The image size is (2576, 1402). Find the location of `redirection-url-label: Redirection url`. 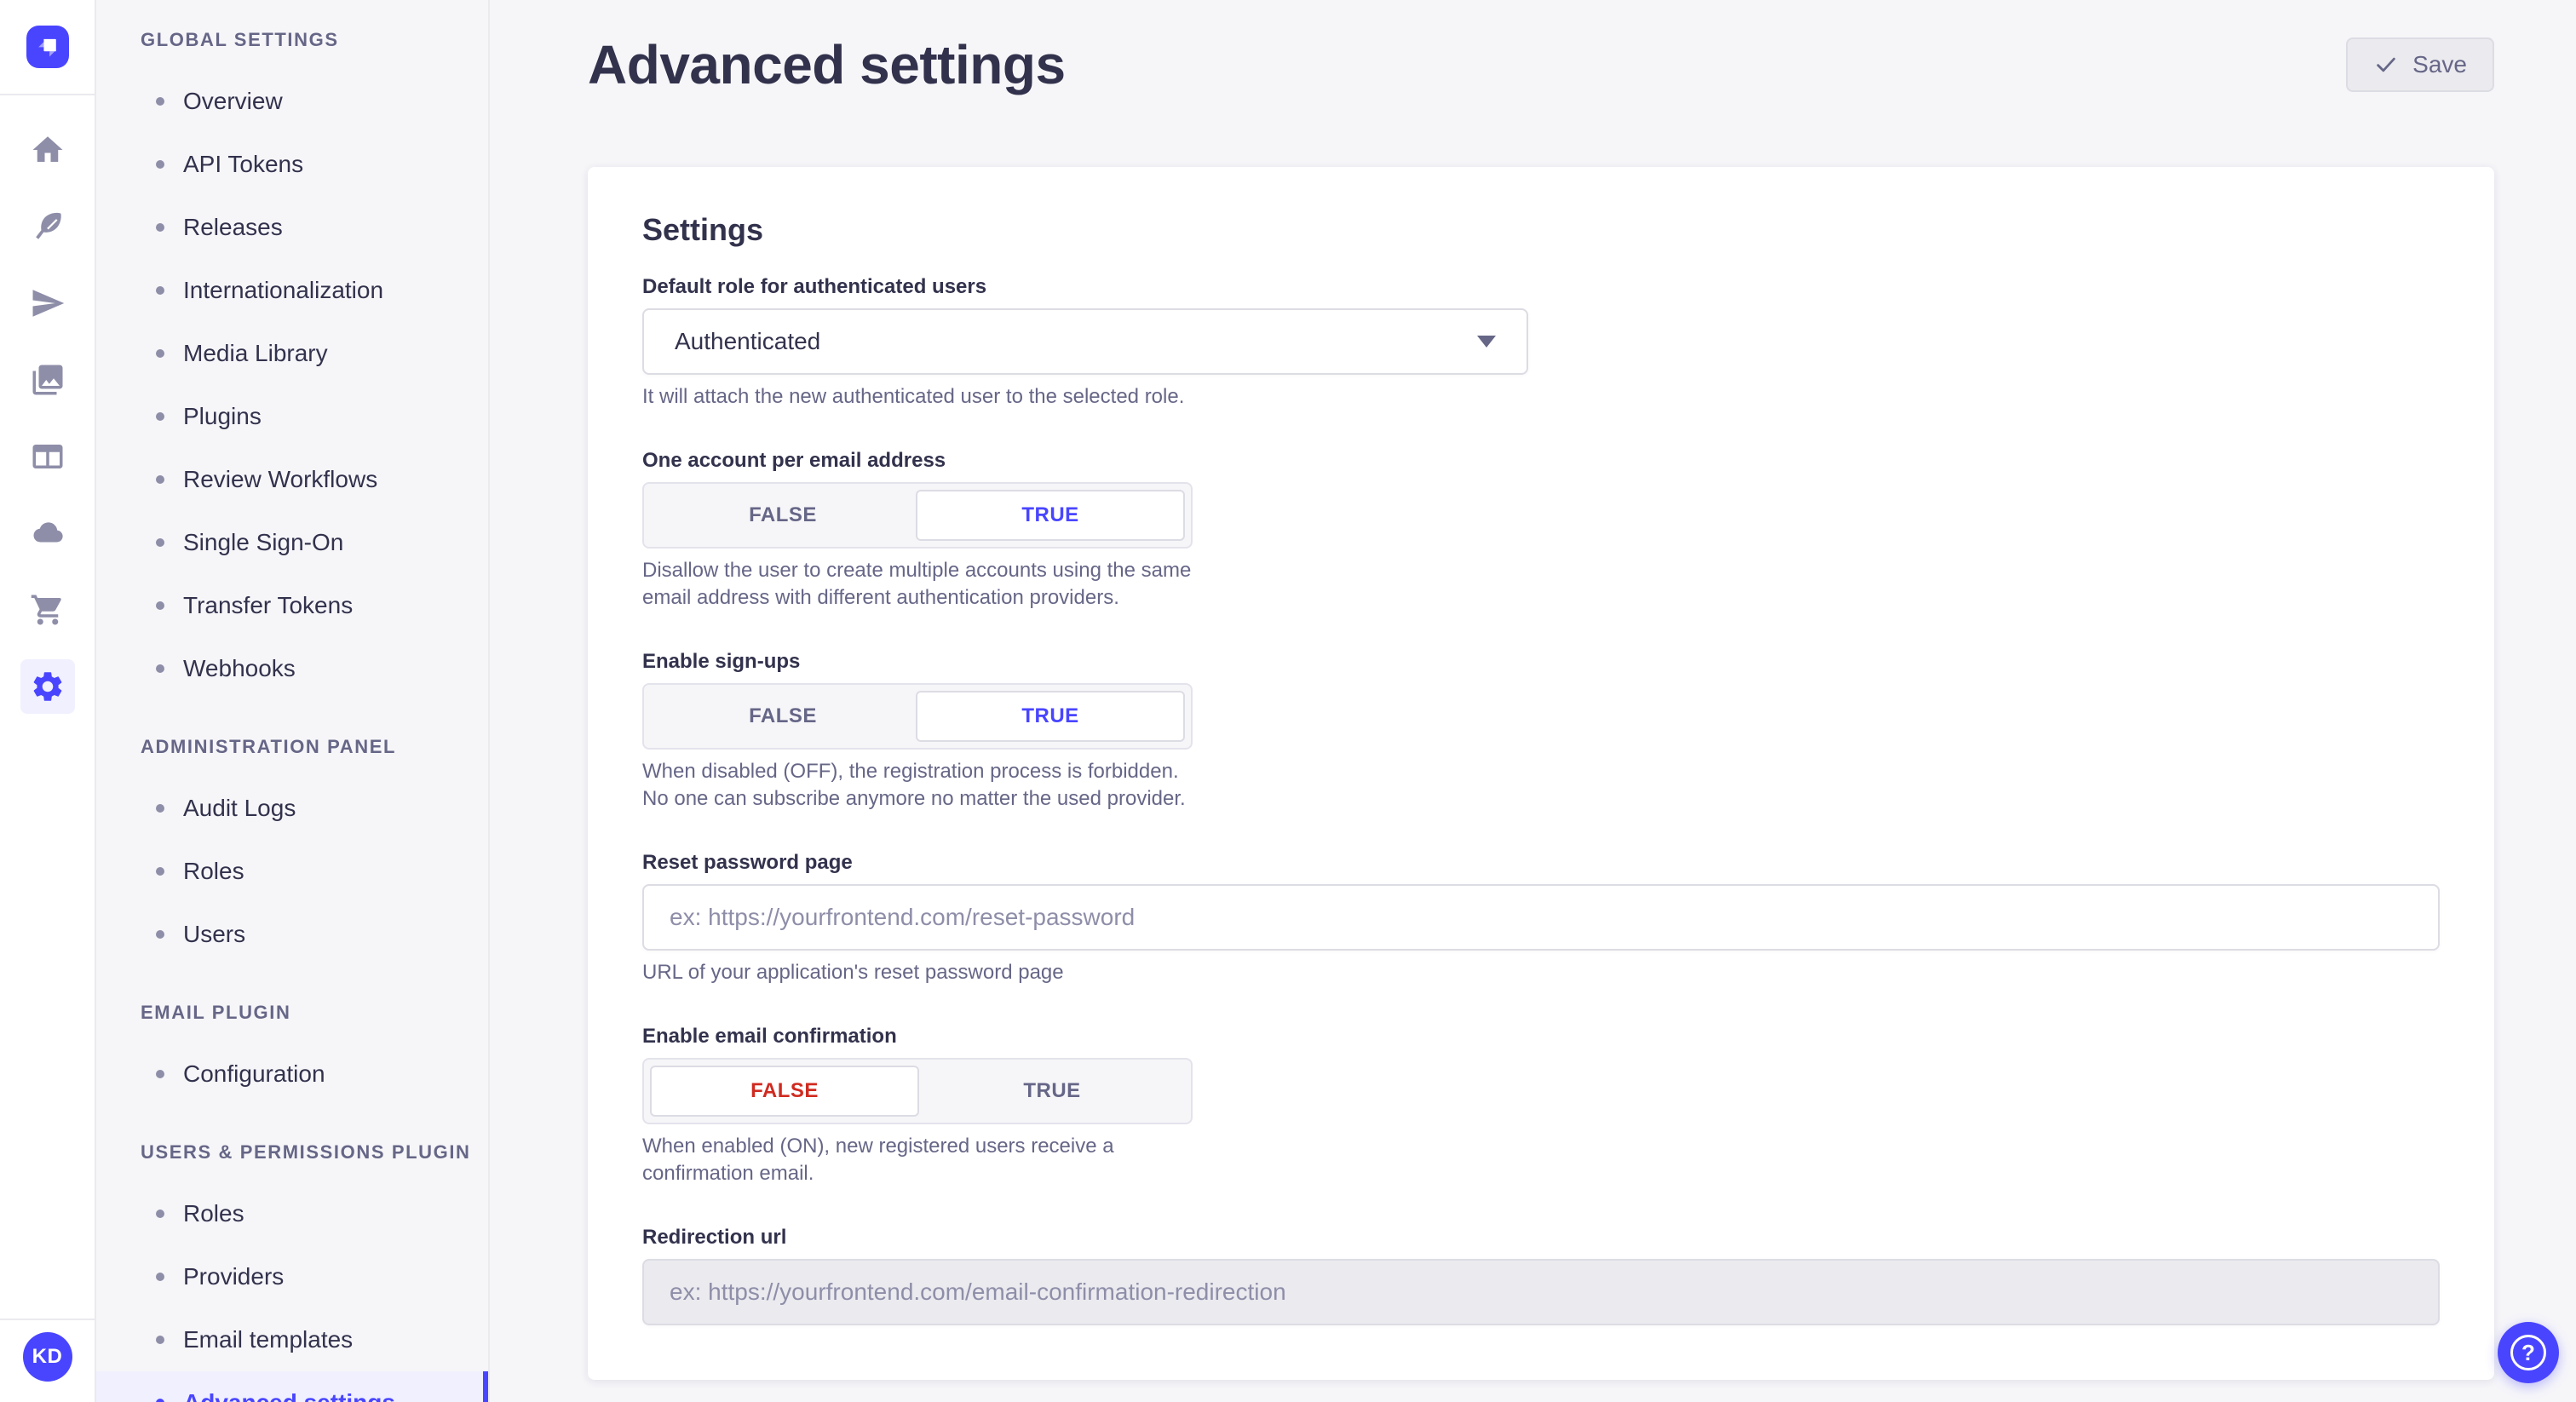

redirection-url-label: Redirection url is located at coordinates (715, 1237).